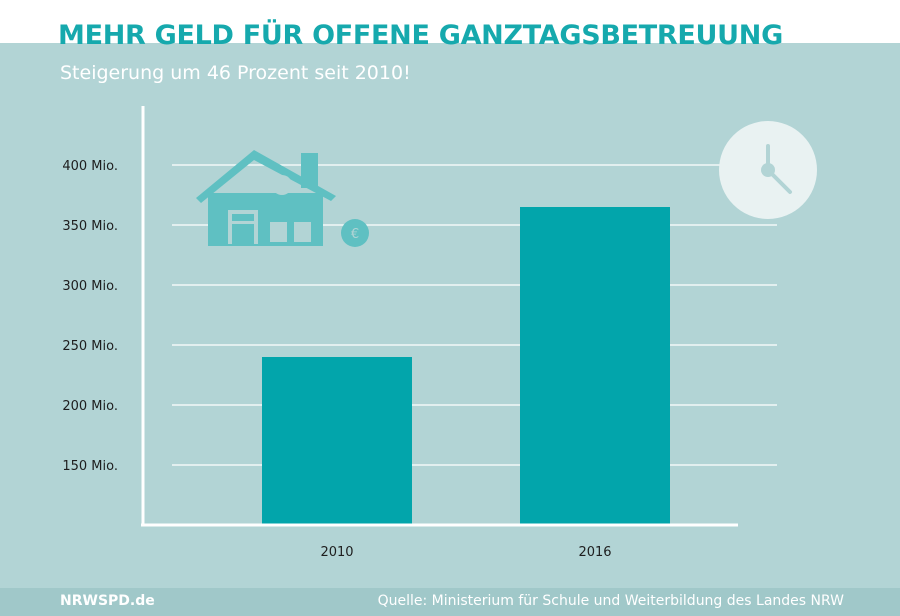 The image size is (900, 616). I want to click on y-tick-label: 400 Mio., so click(90, 166).